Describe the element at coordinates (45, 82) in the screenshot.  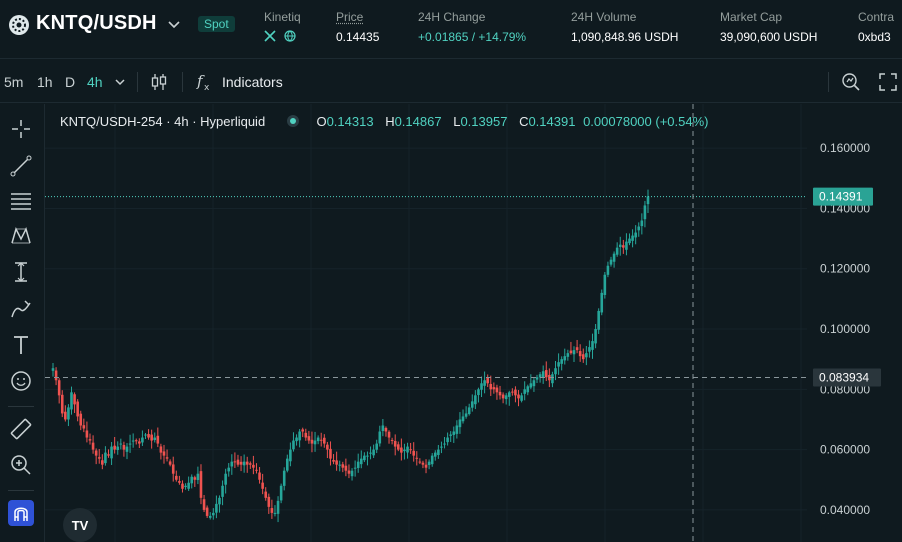
I see `timeframe-1h: 1h` at that location.